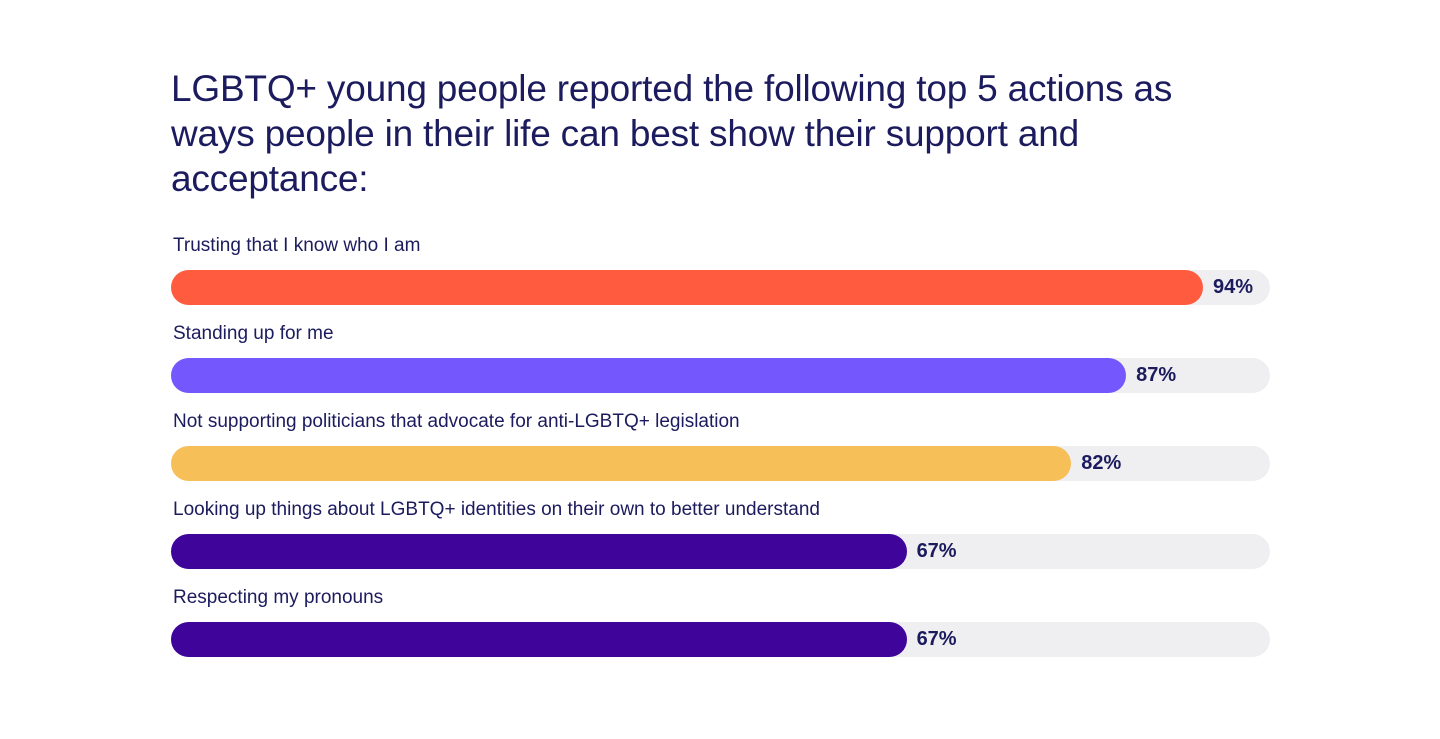  I want to click on bar-track: 82%, so click(720, 463).